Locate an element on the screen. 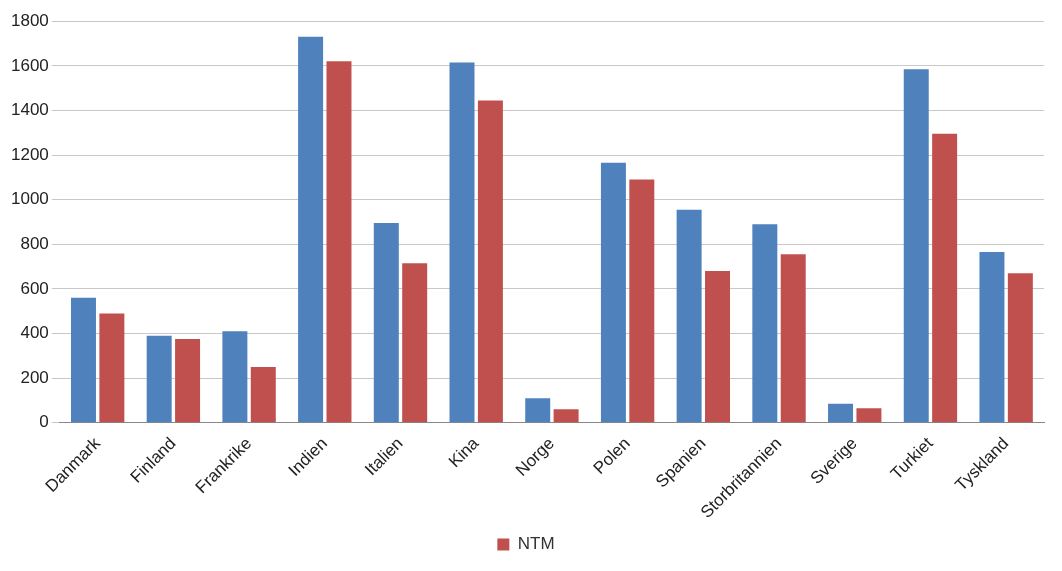  y-tick-label: 0 is located at coordinates (44, 422).